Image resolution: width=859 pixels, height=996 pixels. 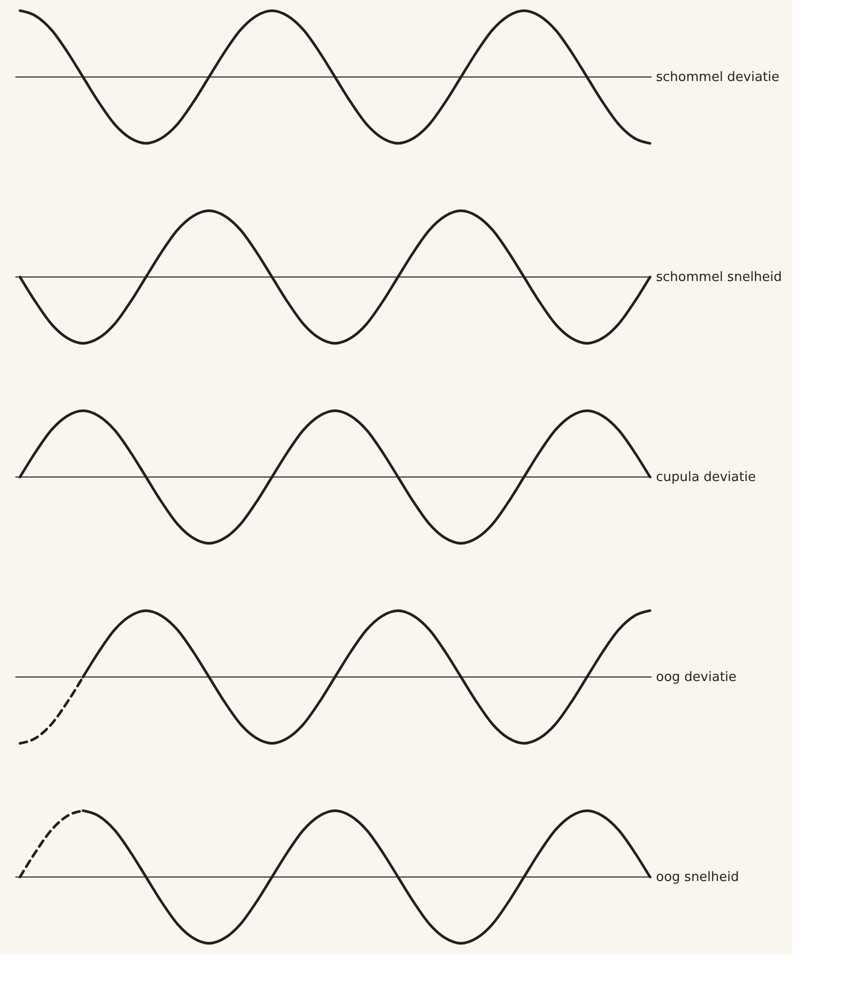 I want to click on text: schommel deviatie, so click(x=718, y=77).